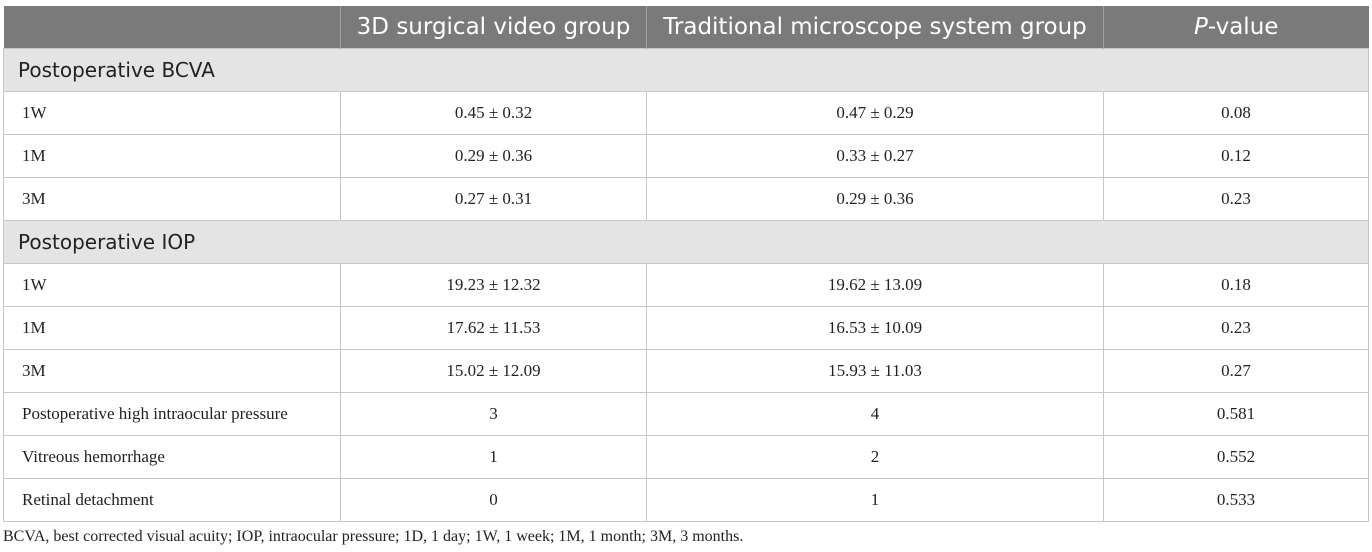  Describe the element at coordinates (493, 156) in the screenshot. I see `cell-3d-group: 0.29 ± 0.36` at that location.